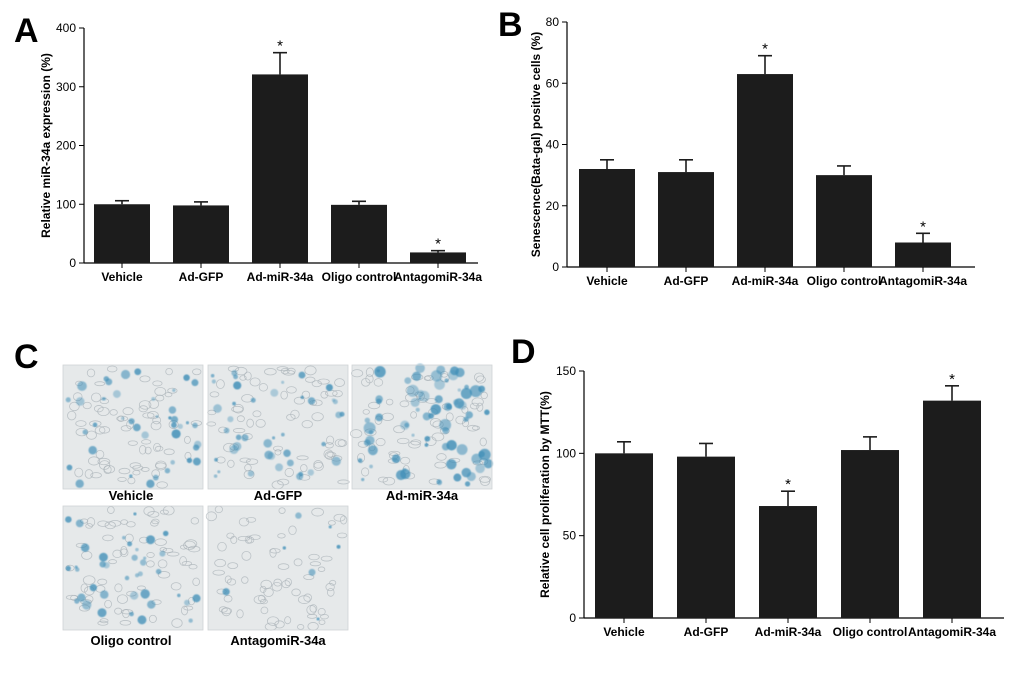 This screenshot has width=1020, height=674. I want to click on x-tick-label: Vehicle, so click(122, 277).